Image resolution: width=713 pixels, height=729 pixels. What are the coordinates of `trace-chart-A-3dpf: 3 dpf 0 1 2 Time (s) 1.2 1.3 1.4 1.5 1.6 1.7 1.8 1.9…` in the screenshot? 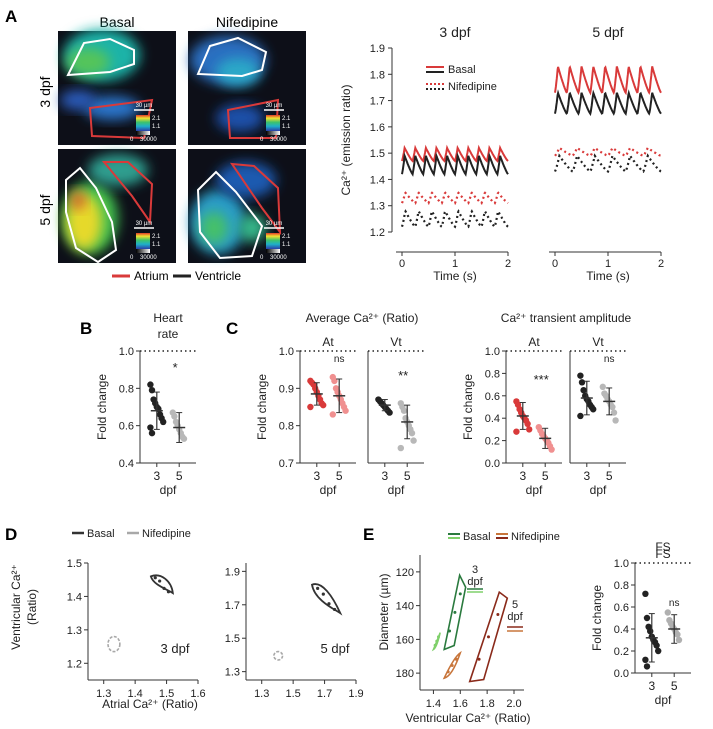 It's located at (425, 153).